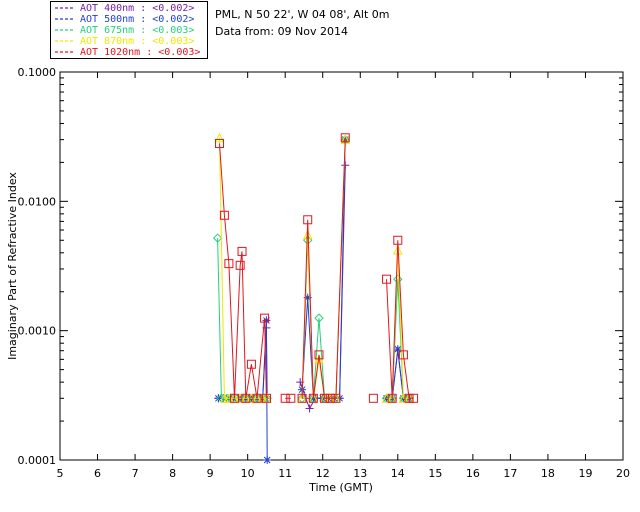  Describe the element at coordinates (623, 473) in the screenshot. I see `x-tick-label: 20` at that location.